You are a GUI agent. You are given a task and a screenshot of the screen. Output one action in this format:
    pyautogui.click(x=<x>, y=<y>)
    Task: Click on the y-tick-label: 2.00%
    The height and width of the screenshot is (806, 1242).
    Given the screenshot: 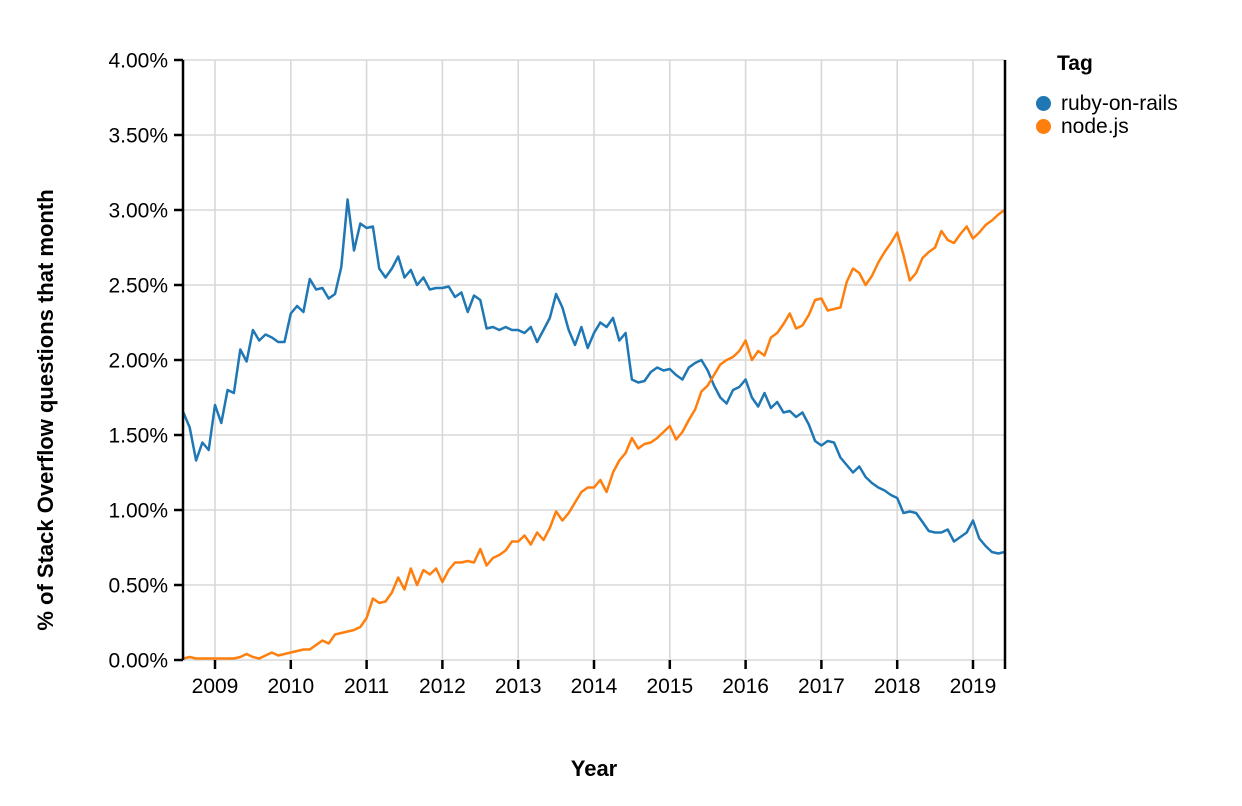 What is the action you would take?
    pyautogui.click(x=138, y=360)
    